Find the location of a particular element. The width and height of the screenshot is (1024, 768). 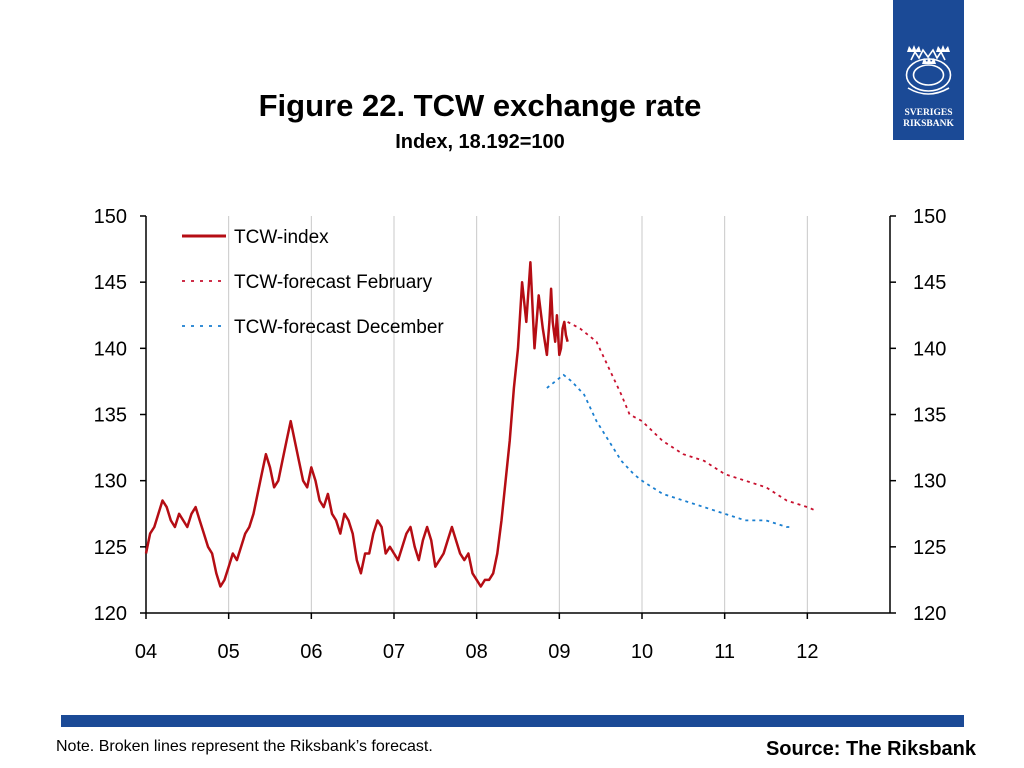

y-tick-label-left: 145 is located at coordinates (110, 283).